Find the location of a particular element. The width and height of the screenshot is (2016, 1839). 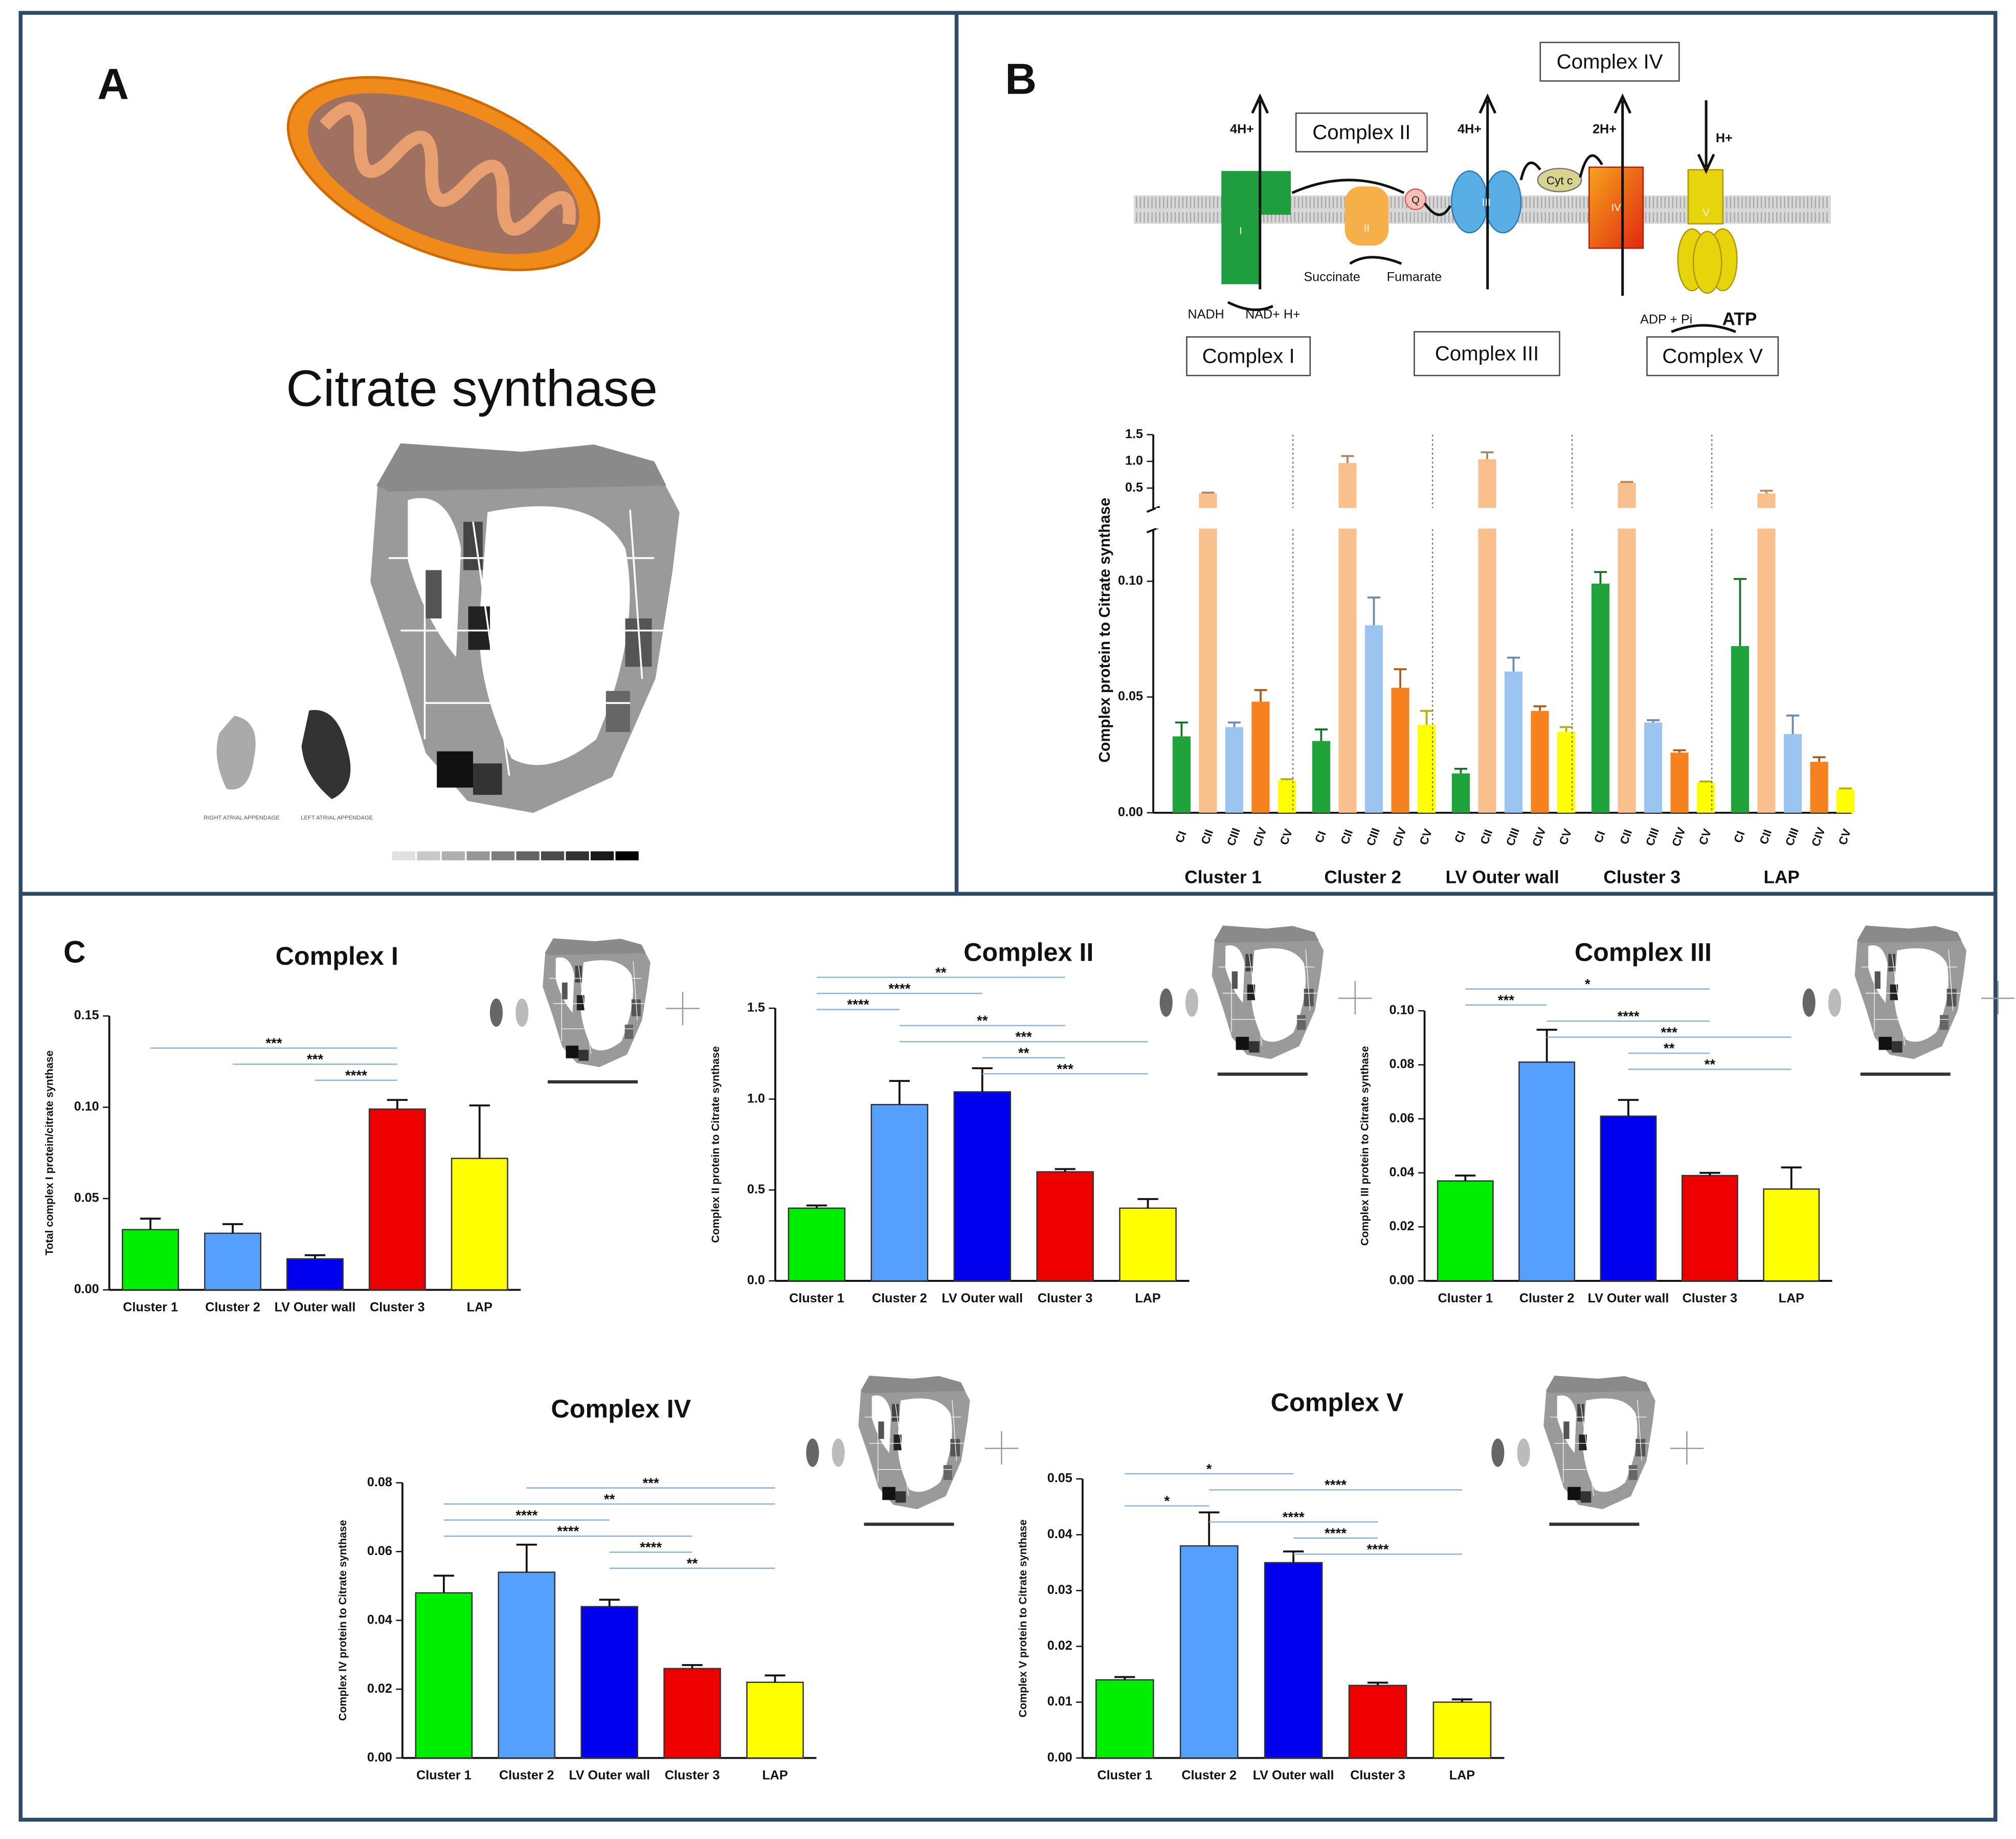

subunit-label: II is located at coordinates (1367, 228).